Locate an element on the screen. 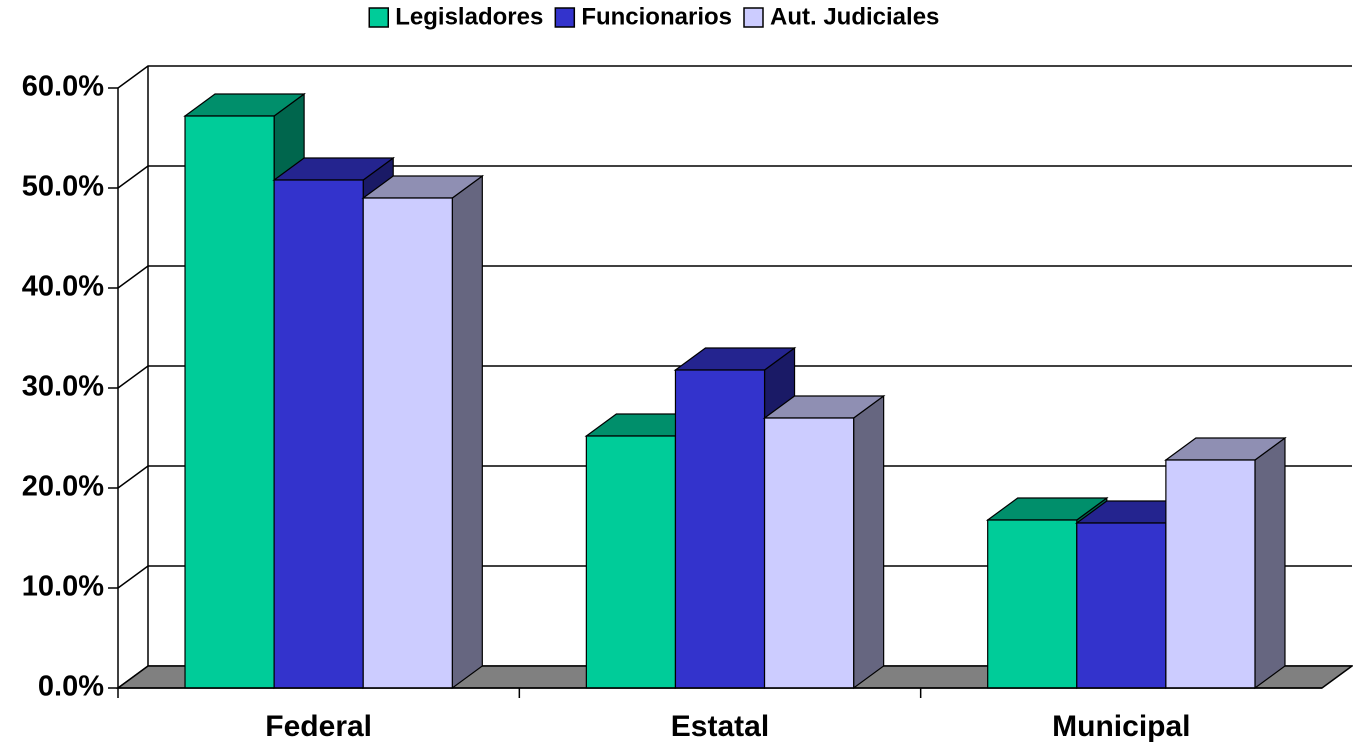 This screenshot has width=1353, height=746. grid-line is located at coordinates (734, 77).